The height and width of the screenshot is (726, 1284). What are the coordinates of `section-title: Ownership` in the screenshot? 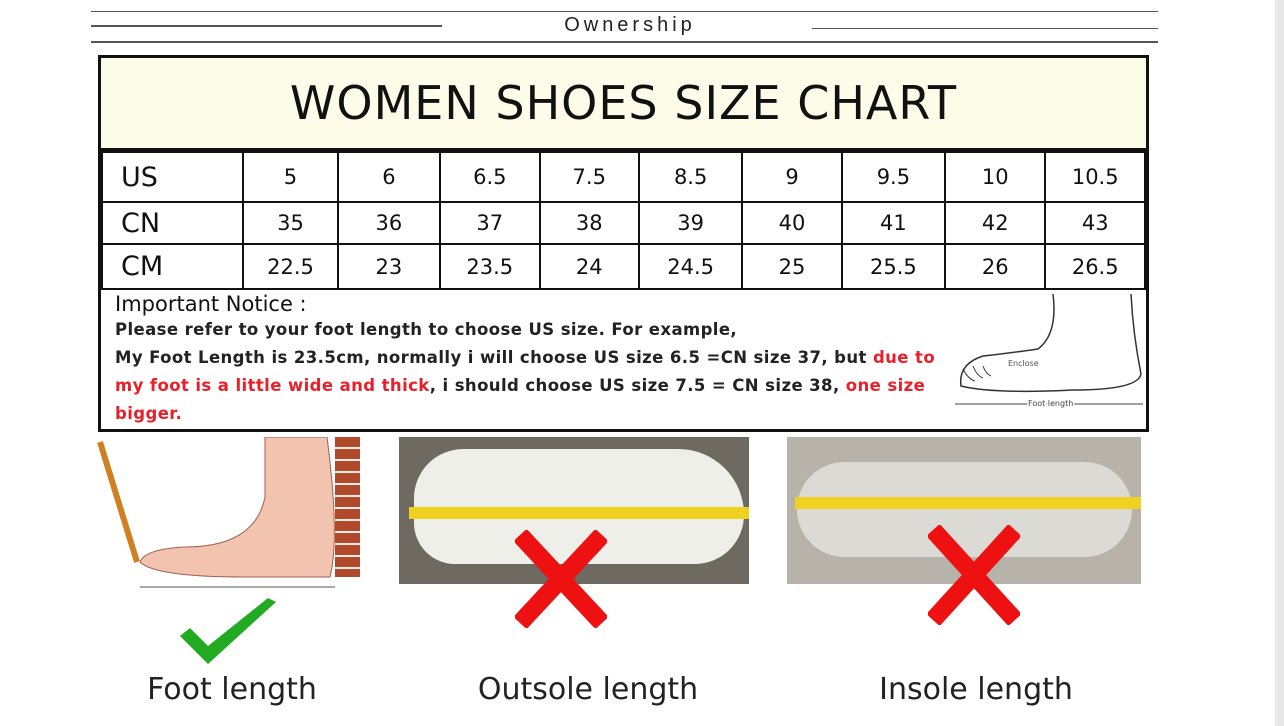 It's located at (630, 25).